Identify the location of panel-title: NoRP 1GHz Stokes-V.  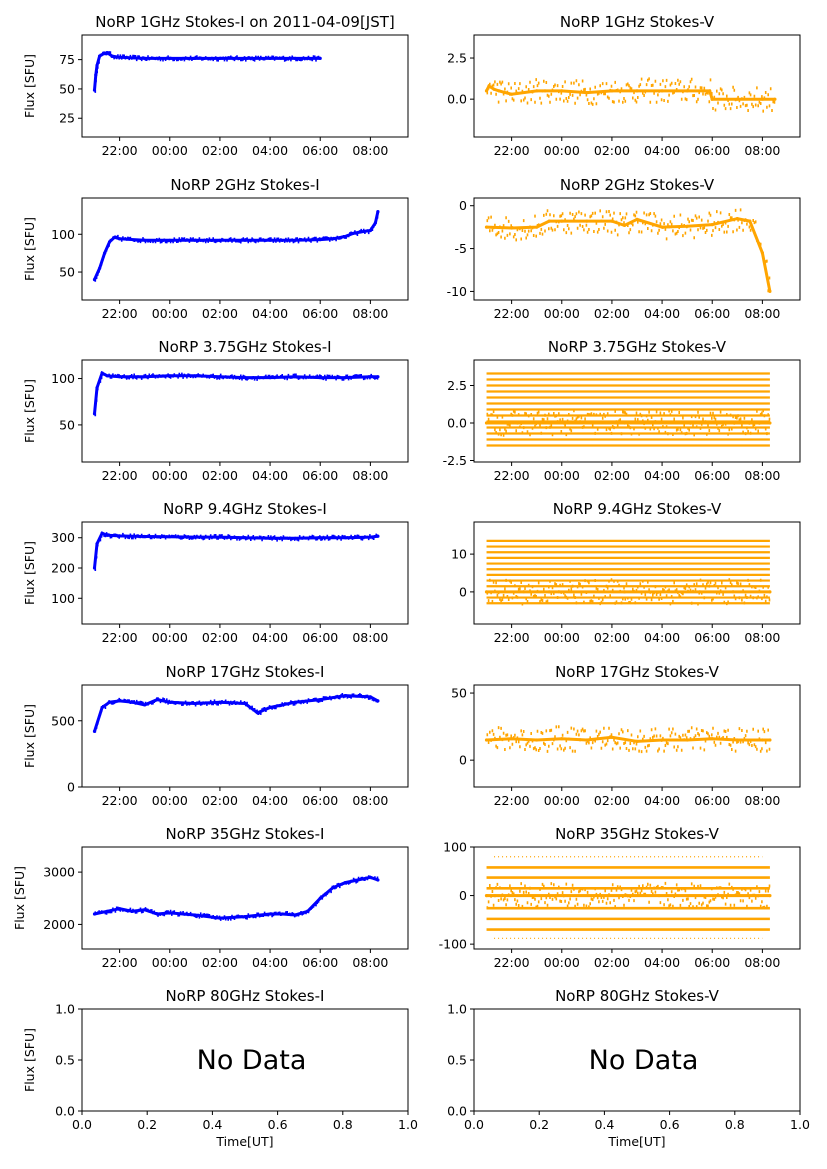
(637, 22).